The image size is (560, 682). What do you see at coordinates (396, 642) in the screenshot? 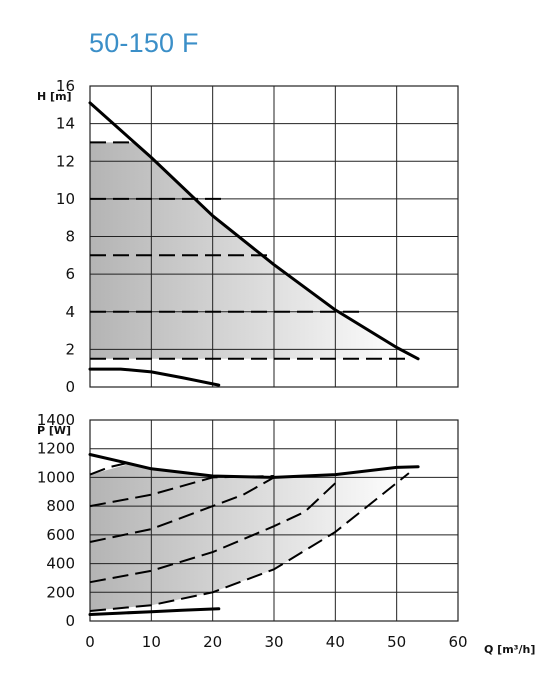
I see `power-xtick-label: 50` at bounding box center [396, 642].